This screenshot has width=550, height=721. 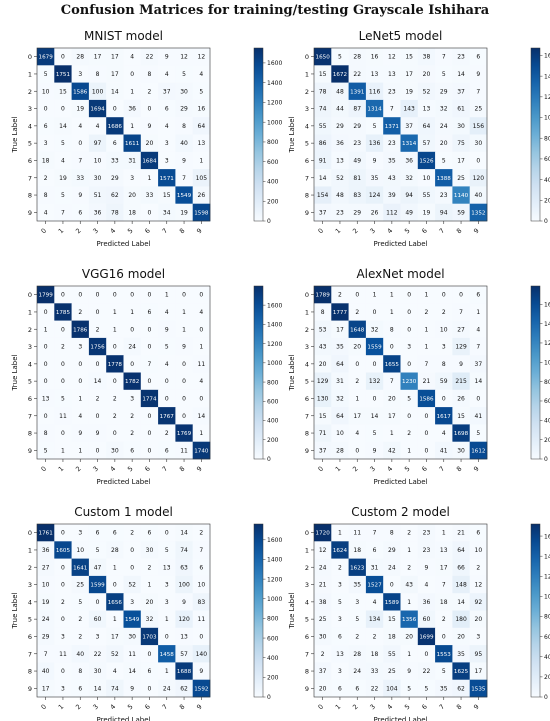 What do you see at coordinates (323, 109) in the screenshot?
I see `cell-value-label: 74` at bounding box center [323, 109].